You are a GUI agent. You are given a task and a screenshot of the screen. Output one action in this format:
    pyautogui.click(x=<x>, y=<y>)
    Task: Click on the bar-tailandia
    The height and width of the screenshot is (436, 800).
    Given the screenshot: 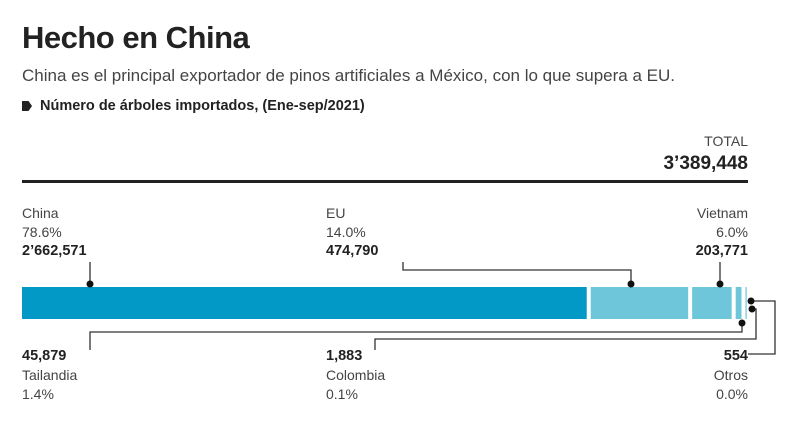 What is the action you would take?
    pyautogui.click(x=738, y=303)
    